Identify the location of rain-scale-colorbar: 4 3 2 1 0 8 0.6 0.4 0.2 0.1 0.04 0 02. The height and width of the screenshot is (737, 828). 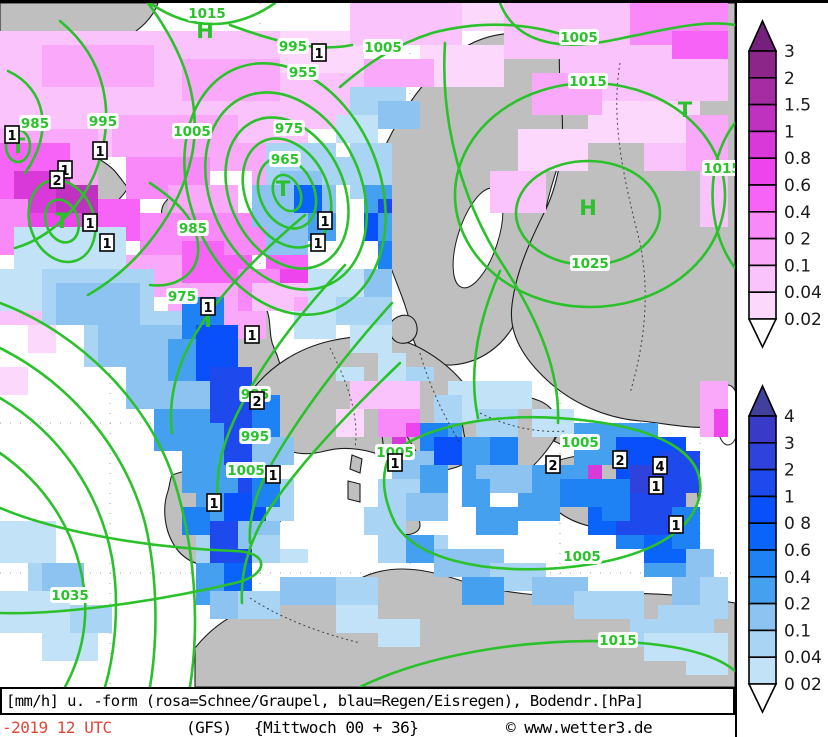
(784, 549).